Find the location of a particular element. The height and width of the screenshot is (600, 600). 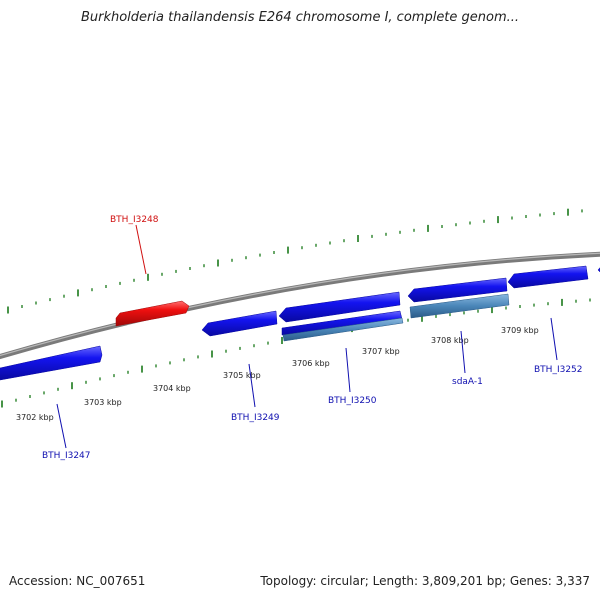

position-label: 3702 kbp is located at coordinates (35, 417).